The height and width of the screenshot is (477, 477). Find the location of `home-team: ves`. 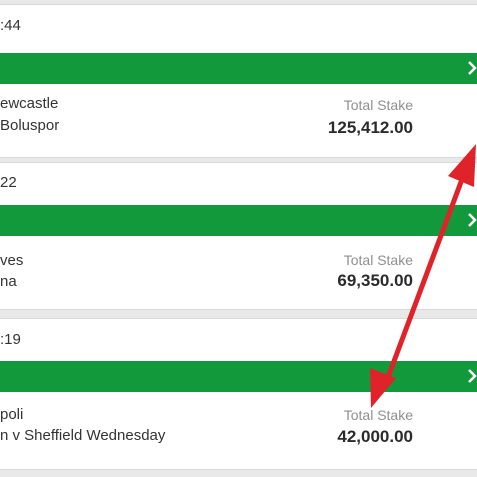

home-team: ves is located at coordinates (12, 260).